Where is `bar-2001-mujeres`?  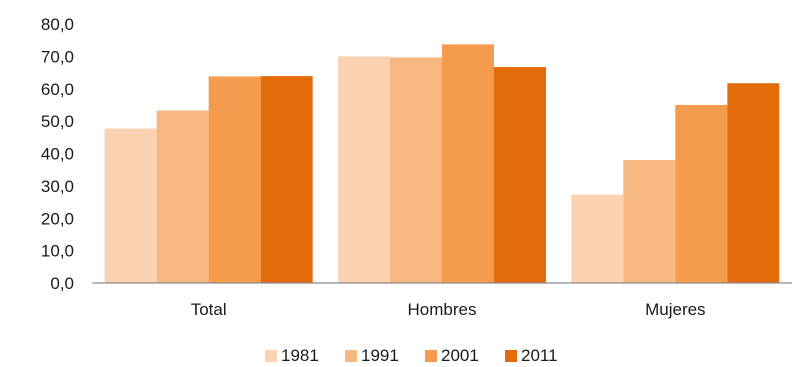
bar-2001-mujeres is located at coordinates (701, 193).